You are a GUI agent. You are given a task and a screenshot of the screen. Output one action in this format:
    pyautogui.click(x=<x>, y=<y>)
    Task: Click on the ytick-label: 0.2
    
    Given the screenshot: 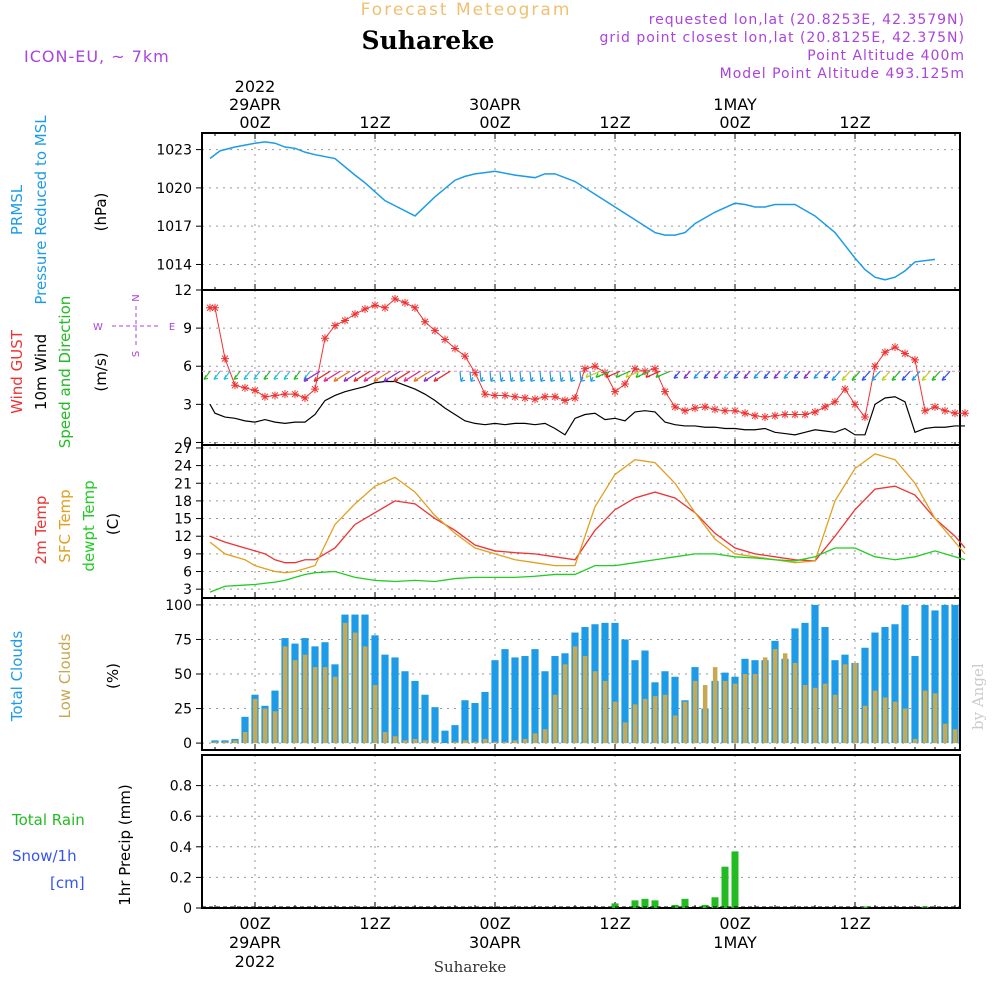 What is the action you would take?
    pyautogui.click(x=181, y=878)
    